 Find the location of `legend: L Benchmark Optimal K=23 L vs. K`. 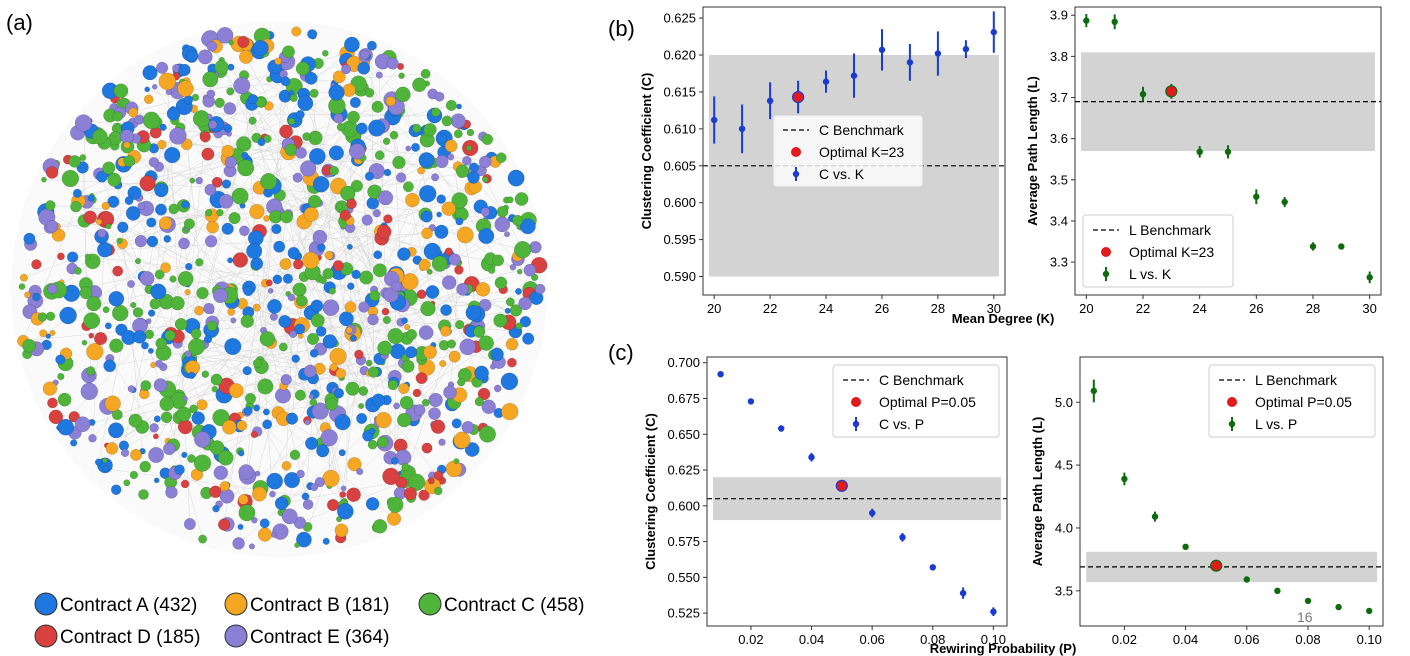

legend: L Benchmark Optimal K=23 L vs. K is located at coordinates (1158, 251).